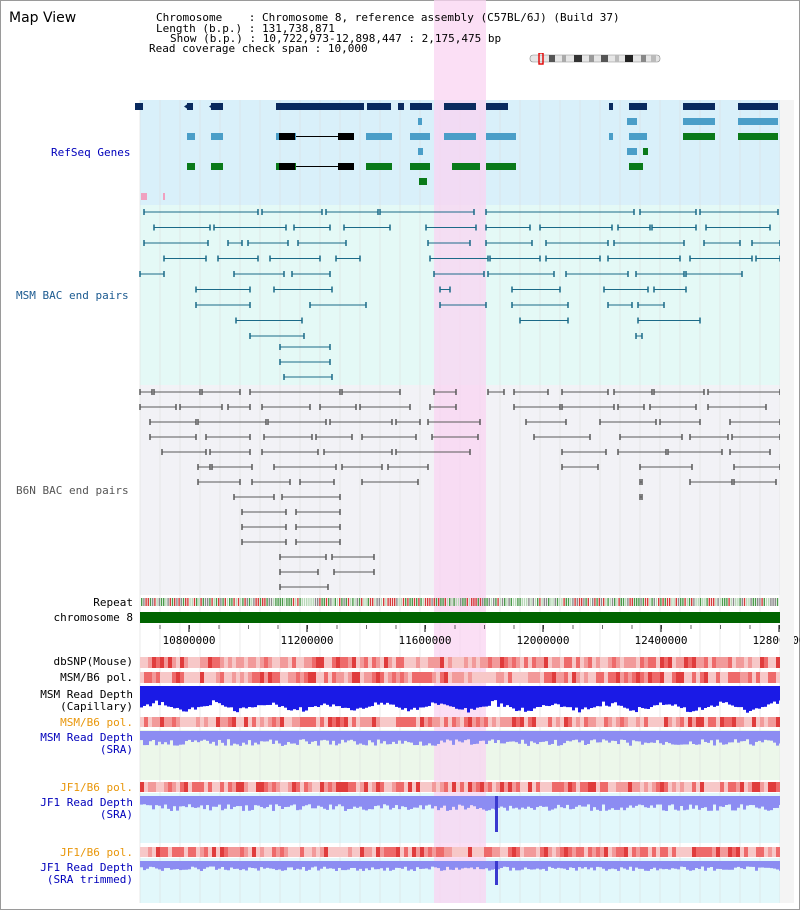 Image resolution: width=800 pixels, height=910 pixels. I want to click on msm-b6-pol-sra-heat, so click(460, 722).